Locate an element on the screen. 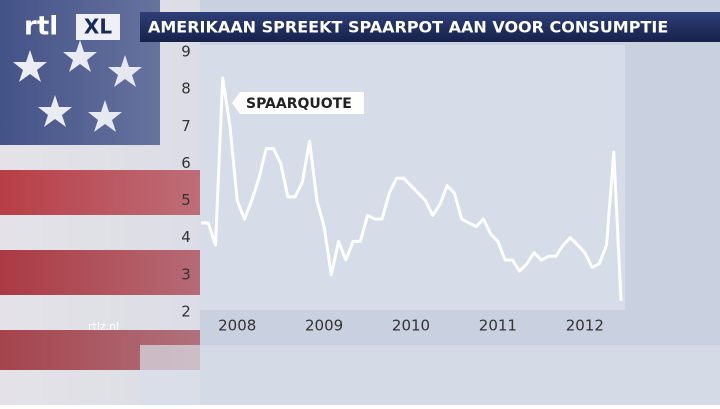 The height and width of the screenshot is (409, 720). y-tick-label: 2 is located at coordinates (186, 312).